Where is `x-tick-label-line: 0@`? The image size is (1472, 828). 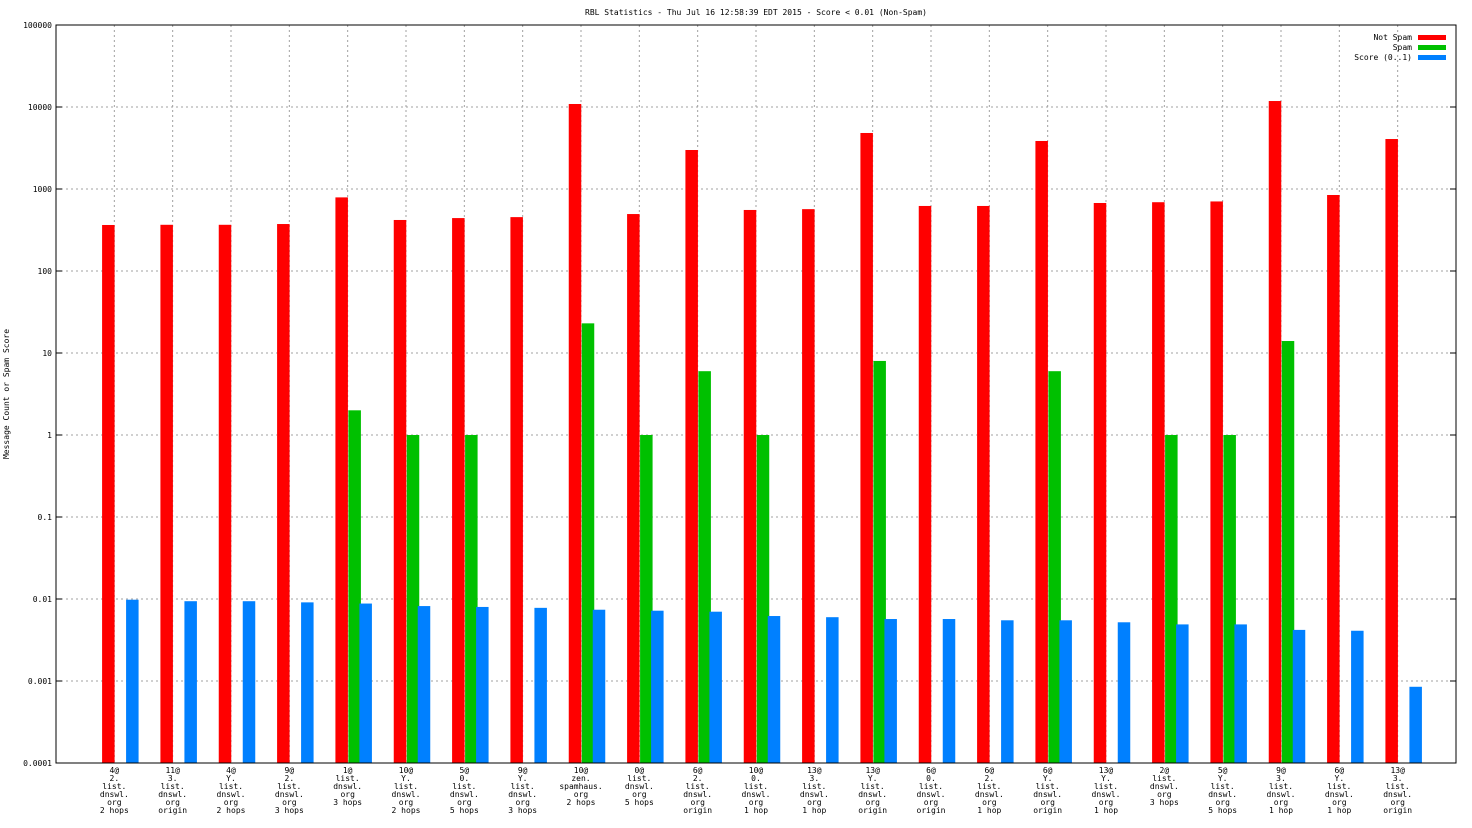 x-tick-label-line: 0@ is located at coordinates (640, 770).